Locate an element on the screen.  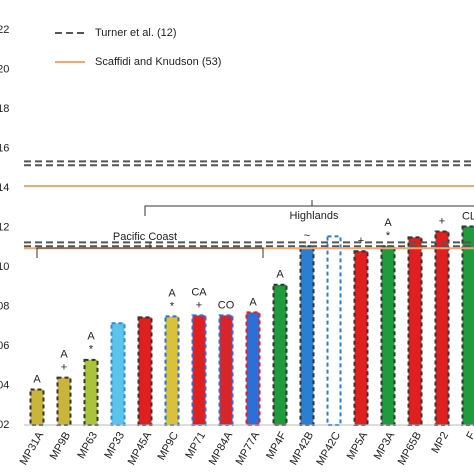
y-tick-label: 718 is located at coordinates (4, 109).